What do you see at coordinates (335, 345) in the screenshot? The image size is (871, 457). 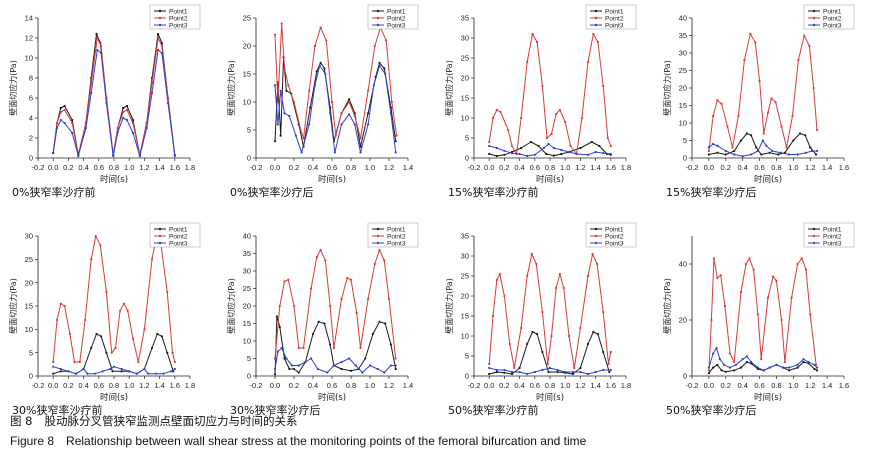 I see `series-line-point1` at bounding box center [335, 345].